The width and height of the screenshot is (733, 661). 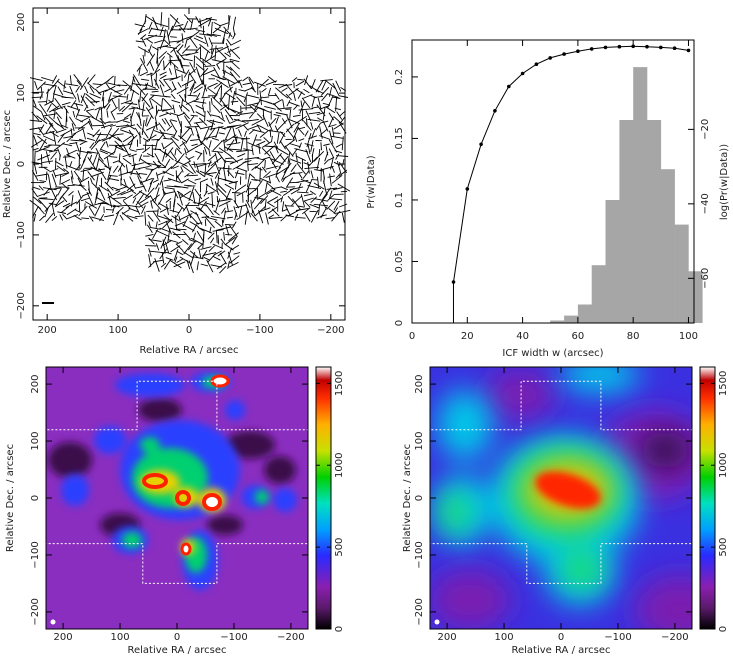 I want to click on intensity-p4-x-tick-label: −200, so click(x=674, y=637).